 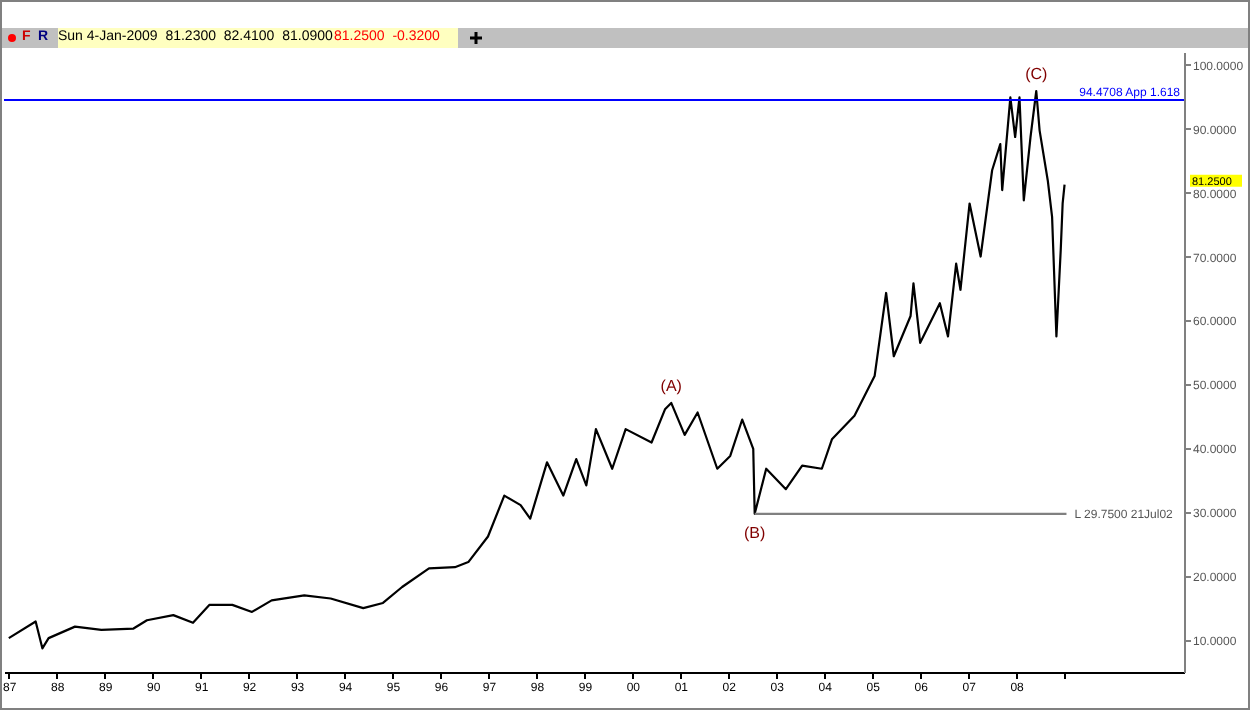 What do you see at coordinates (671, 385) in the screenshot?
I see `annotation: (A)` at bounding box center [671, 385].